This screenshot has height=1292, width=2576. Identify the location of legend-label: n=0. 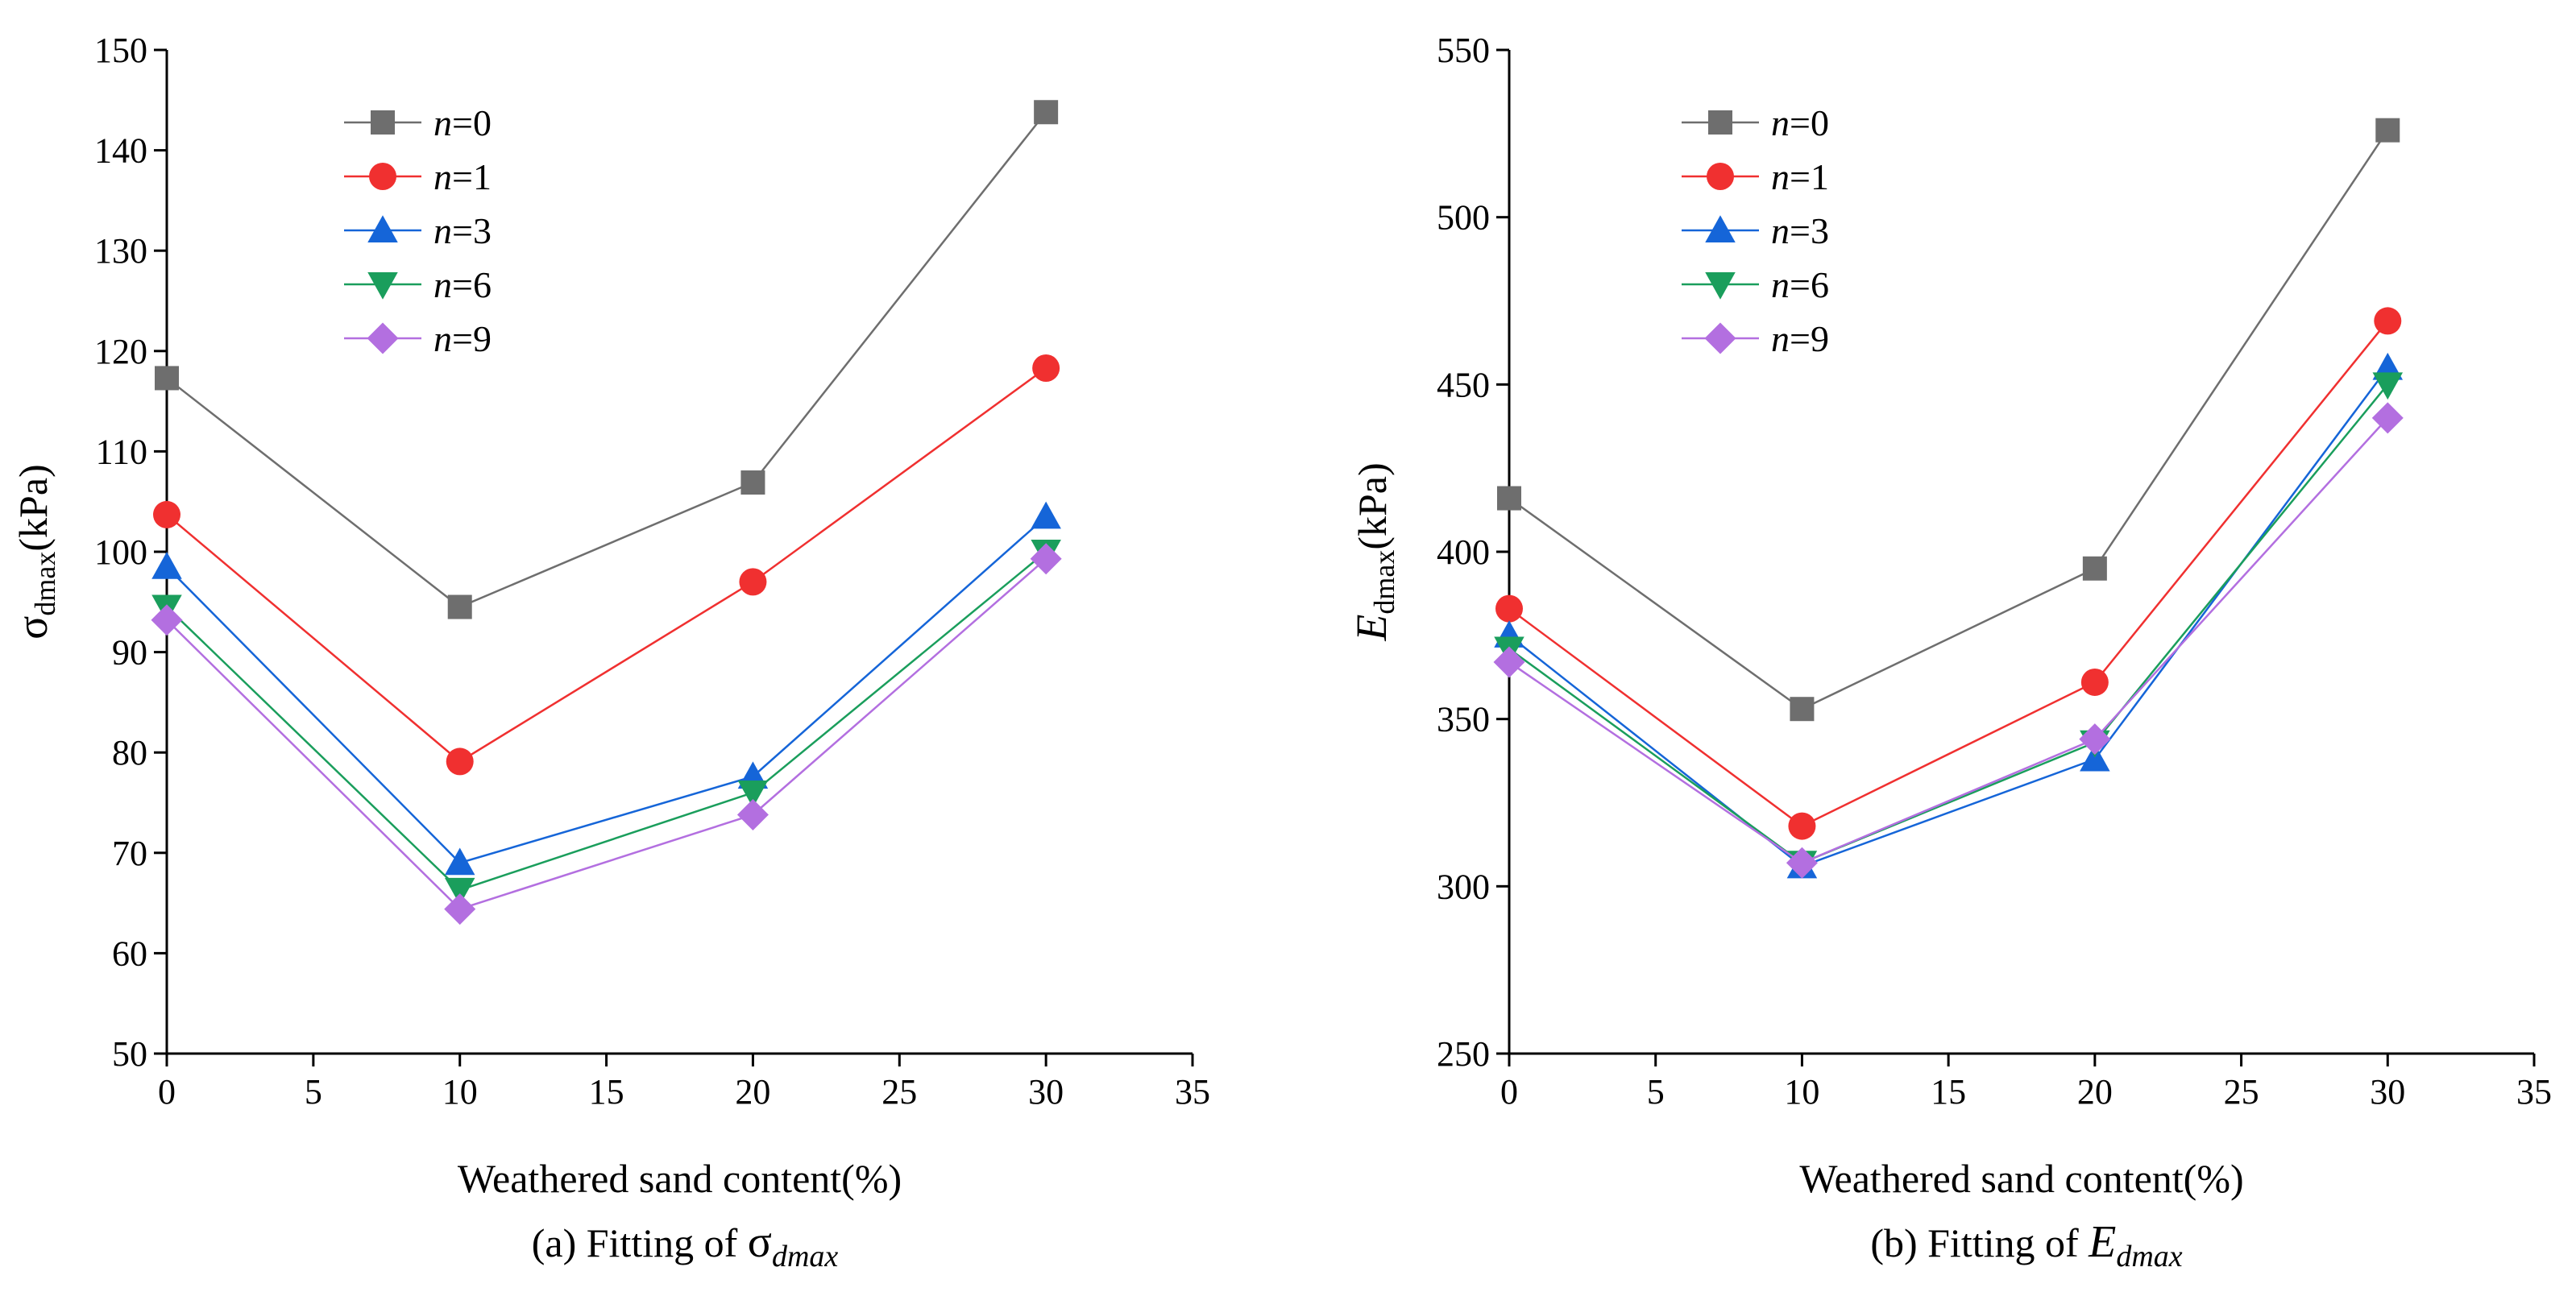
(1800, 122).